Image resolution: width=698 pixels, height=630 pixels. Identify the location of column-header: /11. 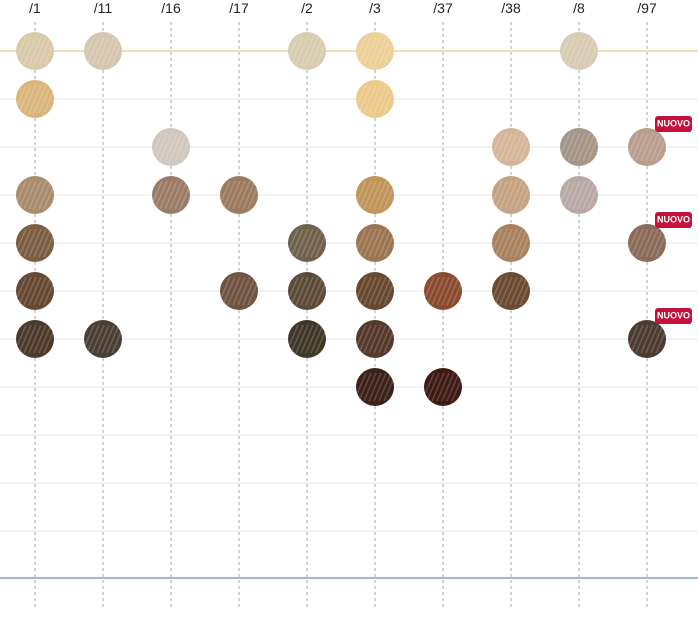
(103, 8).